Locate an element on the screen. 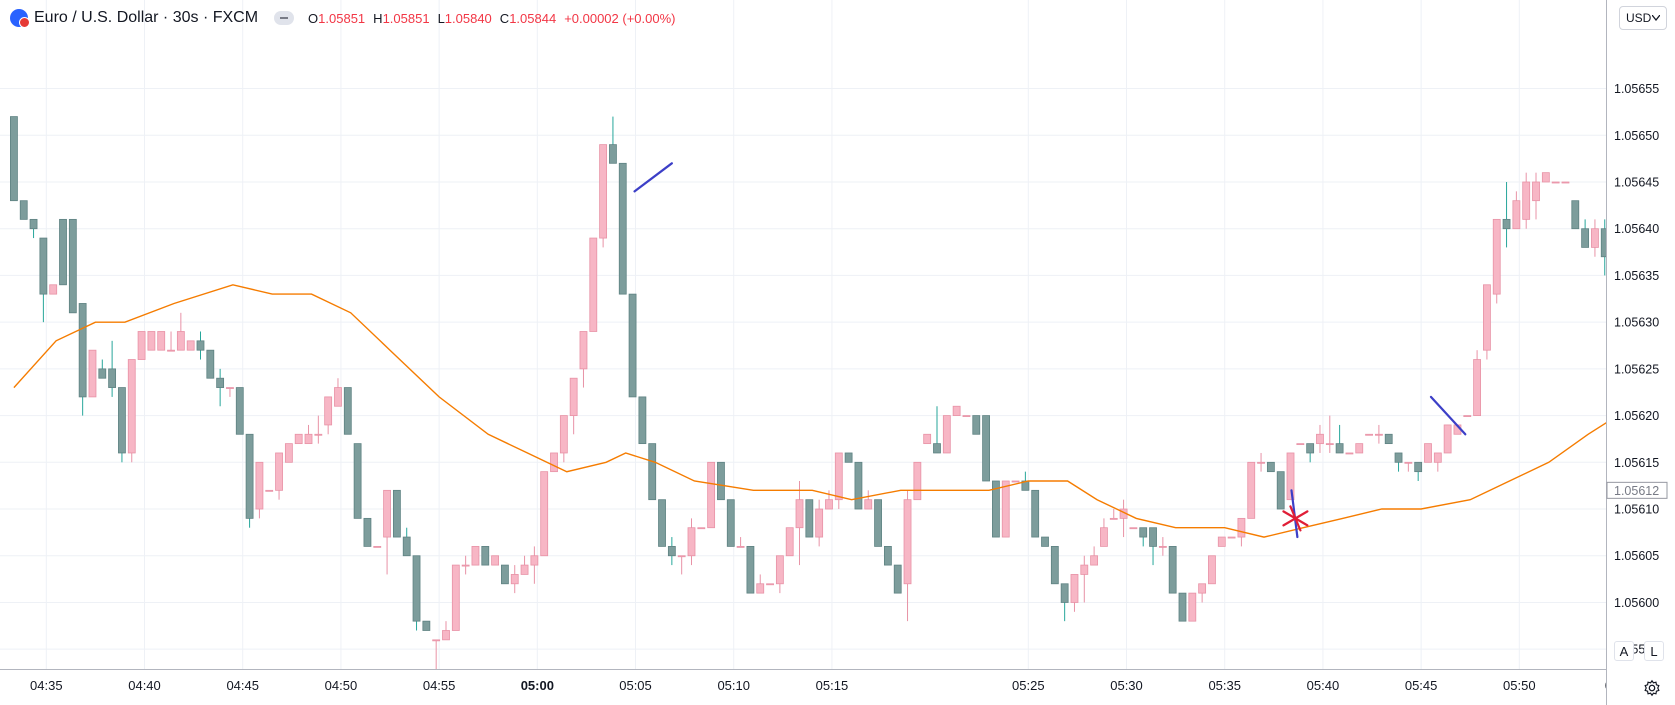  time-tick-label: 04:45 is located at coordinates (242, 685).